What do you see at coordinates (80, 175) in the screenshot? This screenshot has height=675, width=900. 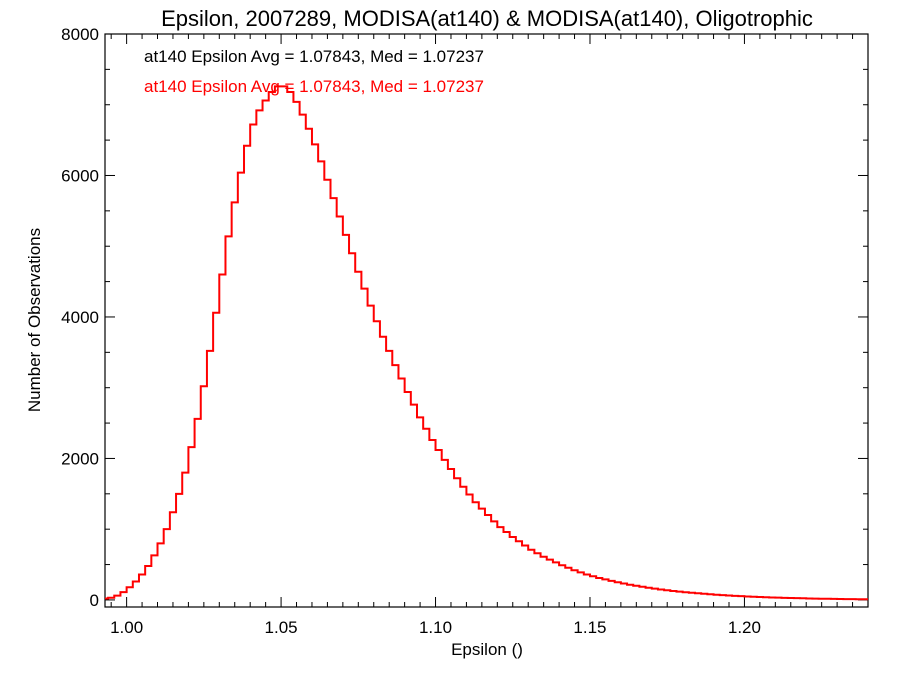 I see `y-tick-label: 6000` at bounding box center [80, 175].